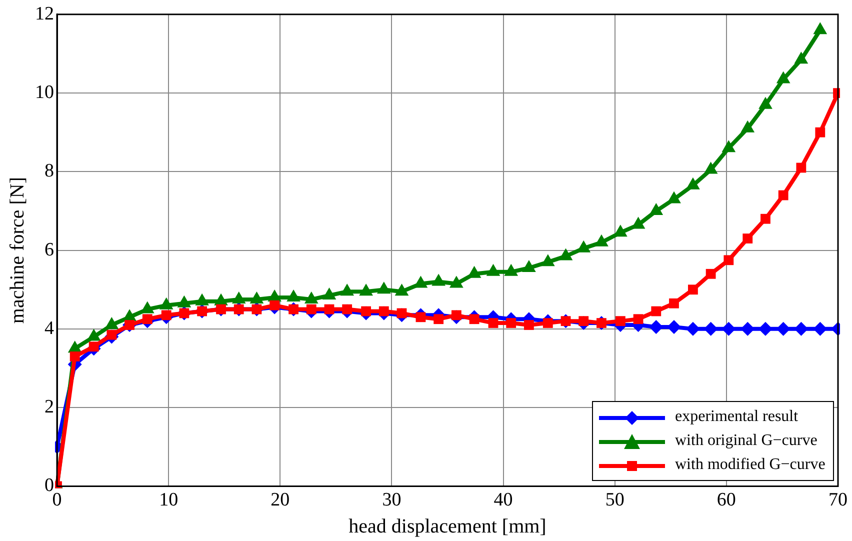  I want to click on x-tick-label: 60, so click(726, 500).